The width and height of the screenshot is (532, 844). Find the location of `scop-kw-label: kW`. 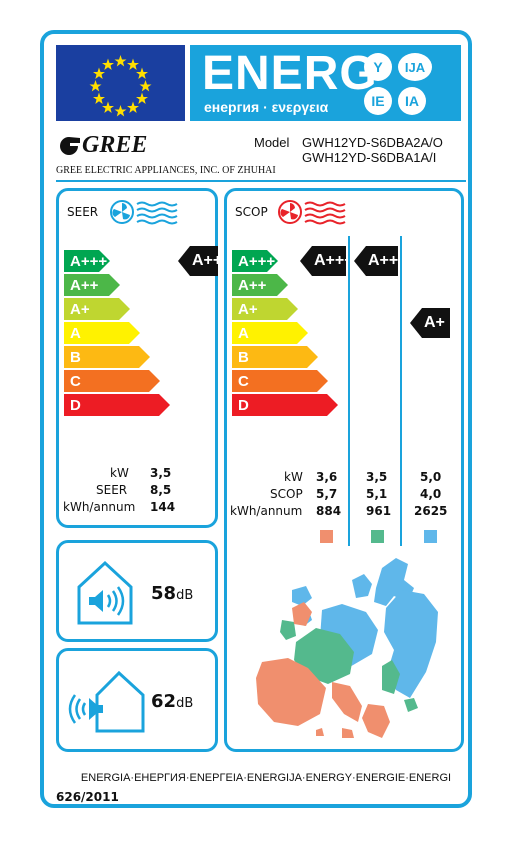

scop-kw-label: kW is located at coordinates (293, 477).